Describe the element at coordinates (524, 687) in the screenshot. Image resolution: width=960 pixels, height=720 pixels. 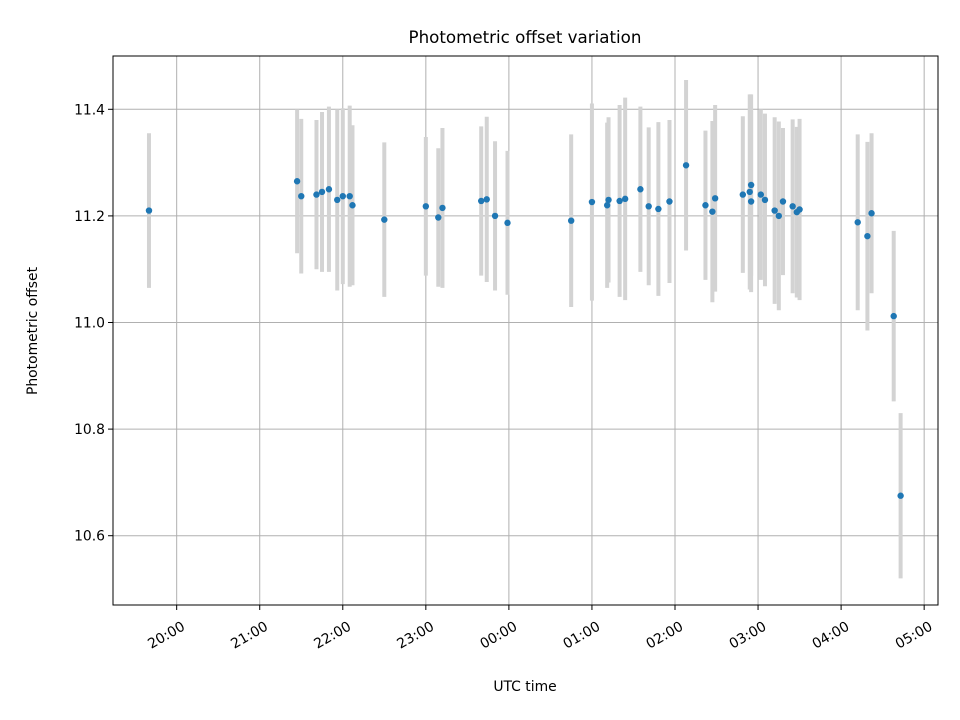
I see `x-axis-label: UTC time` at that location.